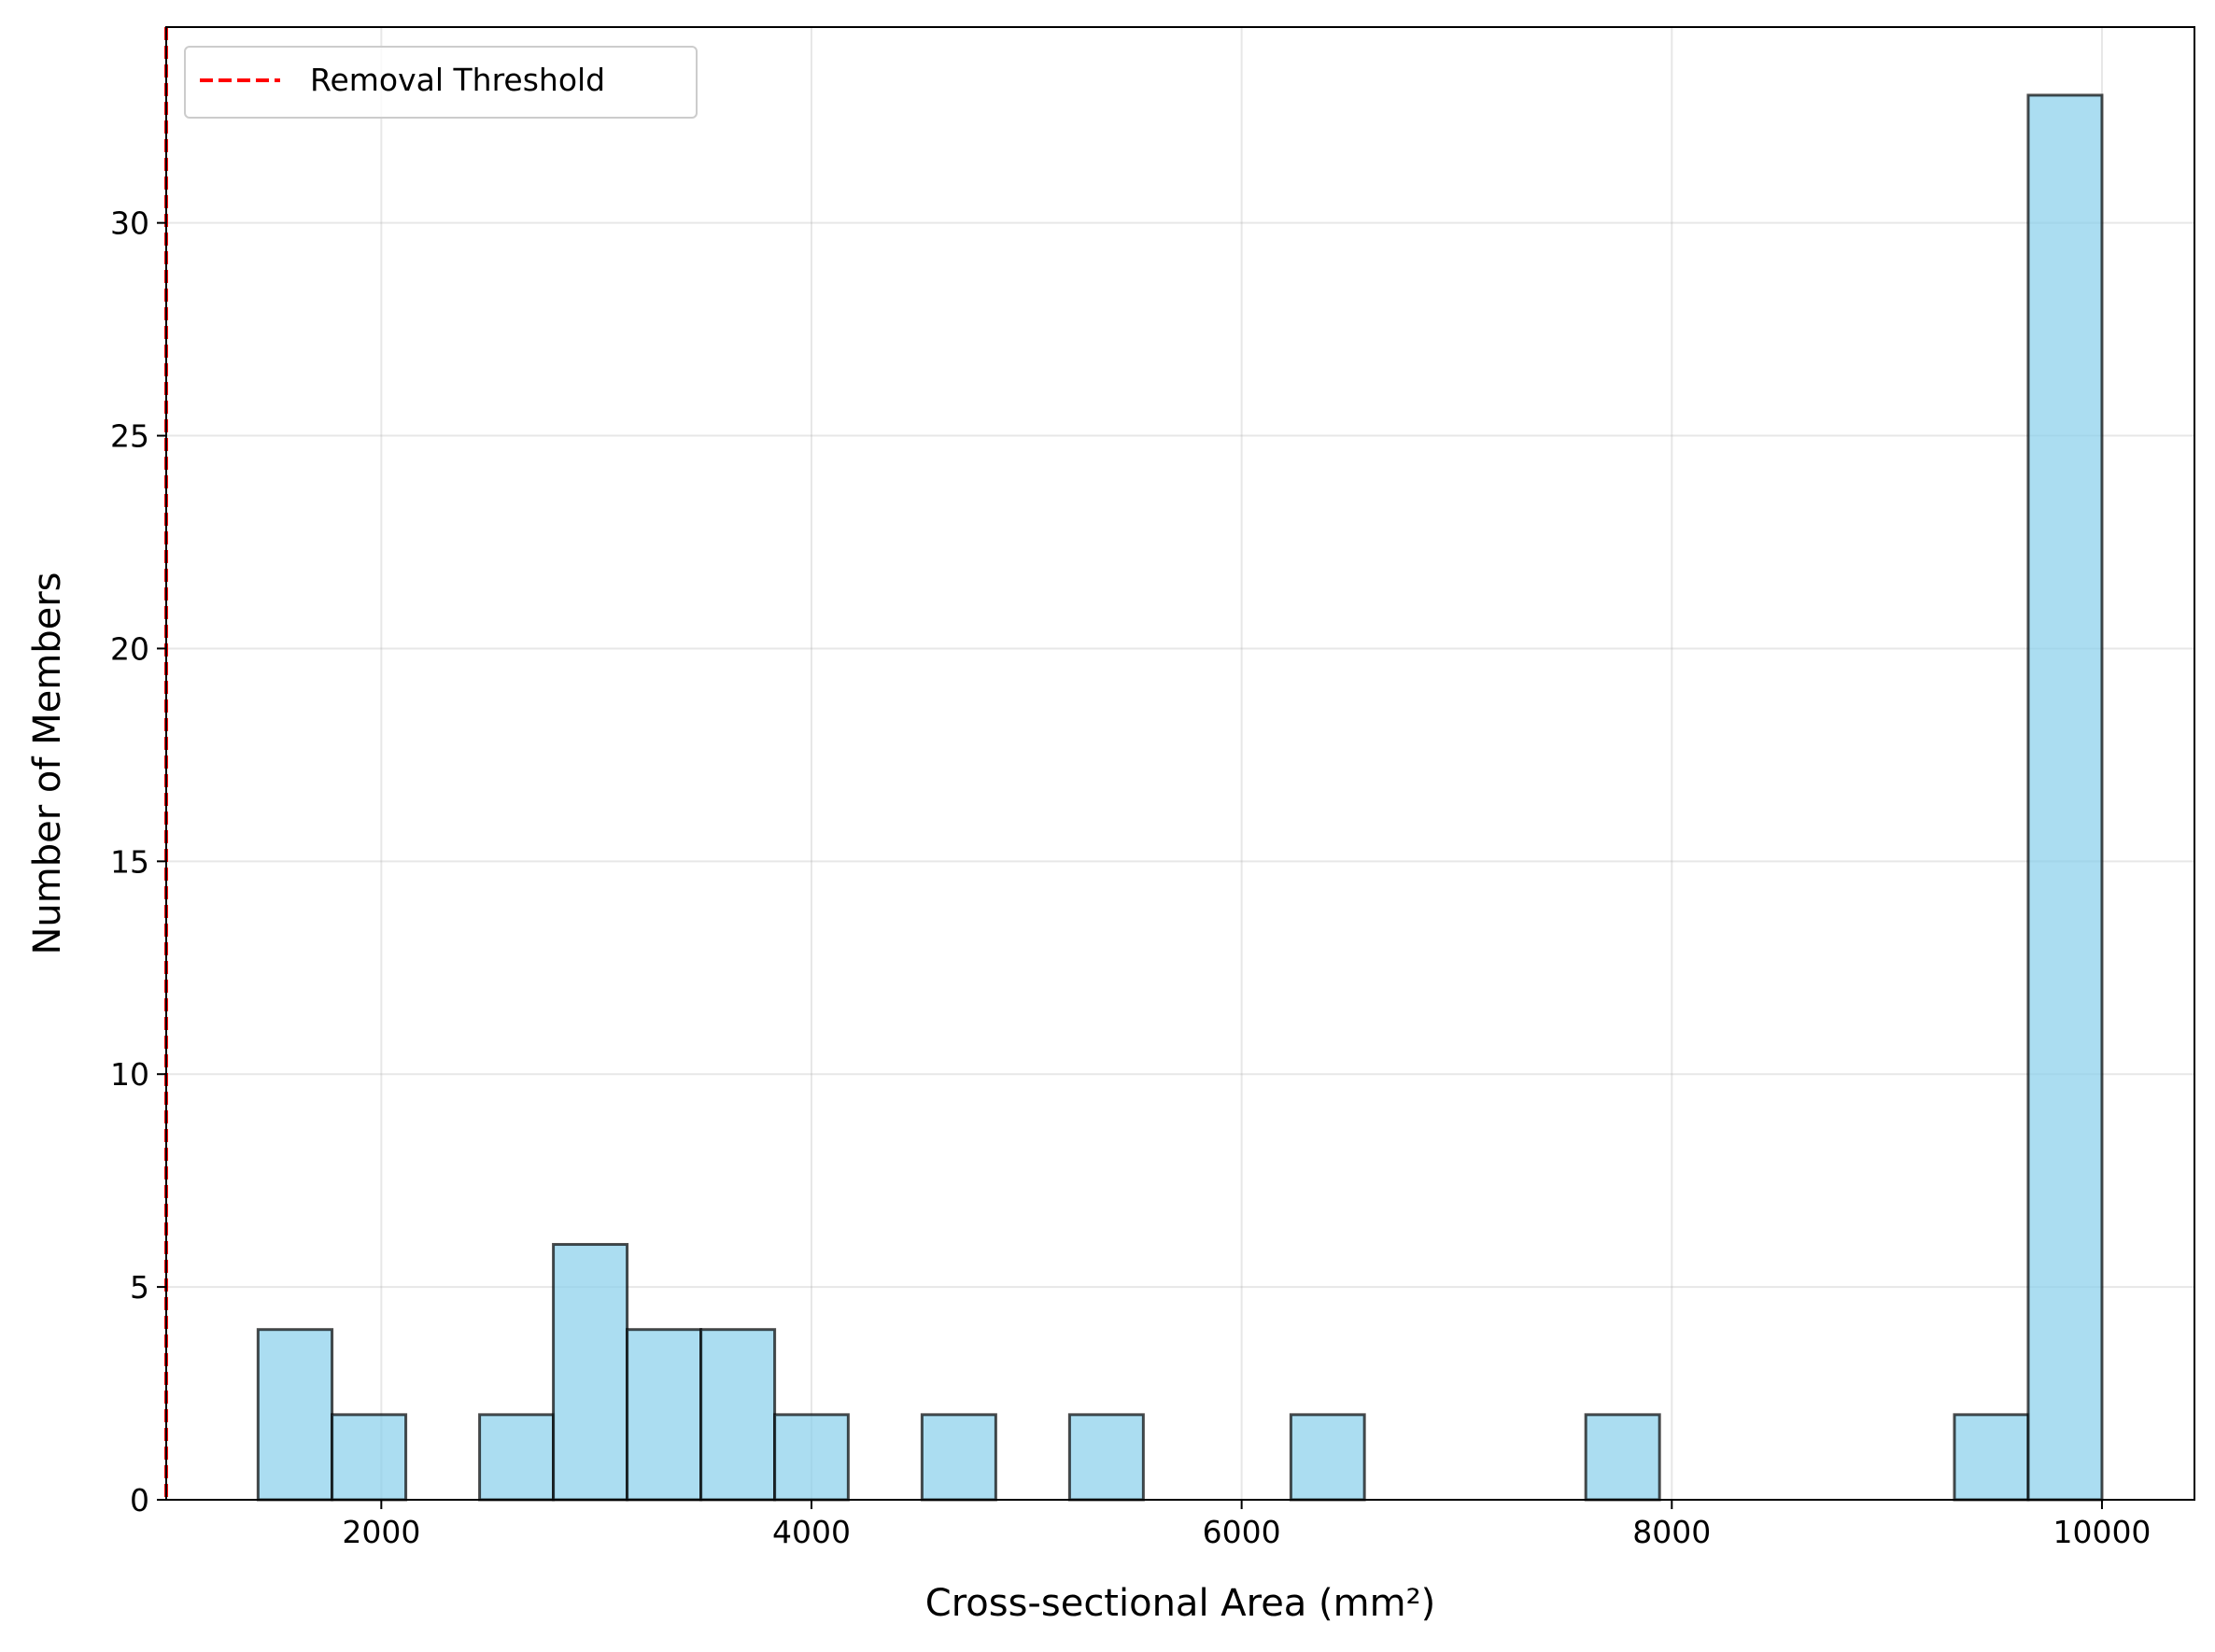  I want to click on legend-box, so click(441, 82).